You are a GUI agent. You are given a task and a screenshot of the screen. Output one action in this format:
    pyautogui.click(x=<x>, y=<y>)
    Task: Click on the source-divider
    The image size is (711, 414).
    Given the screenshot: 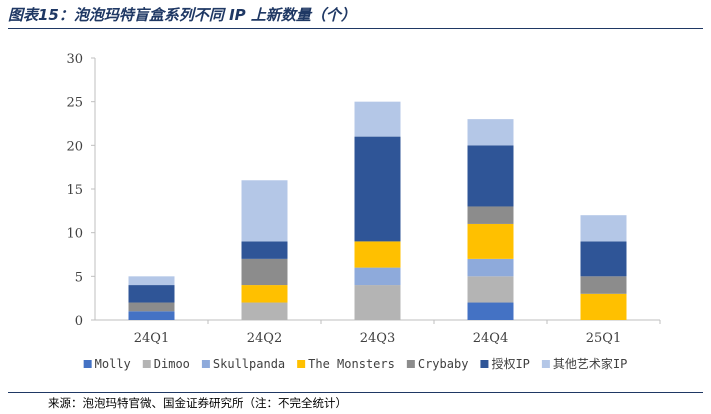 What is the action you would take?
    pyautogui.click(x=355, y=392)
    